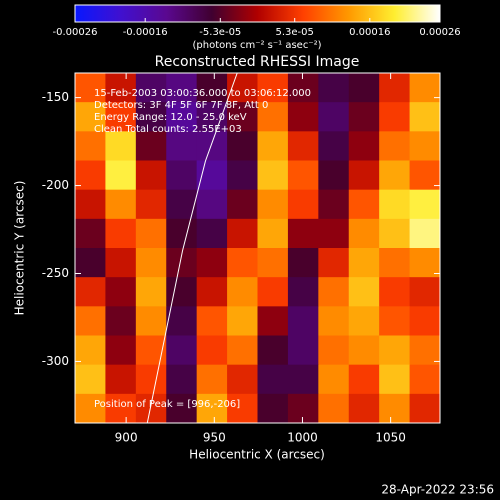 This screenshot has width=500, height=500. Describe the element at coordinates (257, 13) in the screenshot. I see `colorbar` at that location.